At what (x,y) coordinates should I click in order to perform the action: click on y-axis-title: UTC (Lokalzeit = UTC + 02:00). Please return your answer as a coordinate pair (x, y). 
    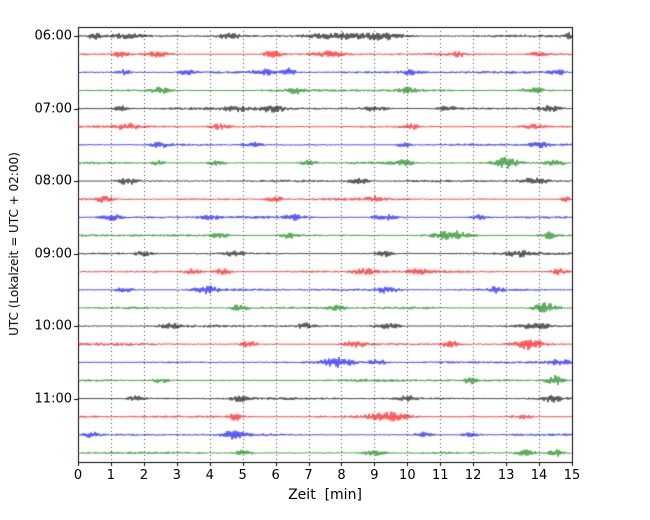
    Looking at the image, I should click on (14, 244).